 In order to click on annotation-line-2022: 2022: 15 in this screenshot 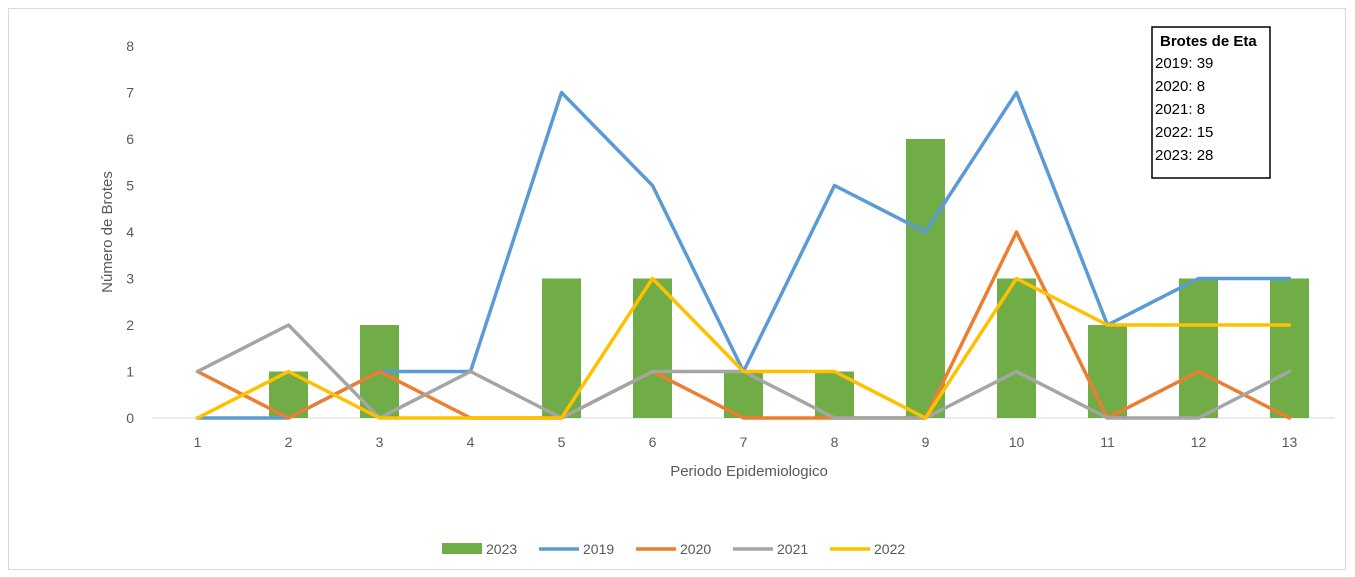, I will do `click(1184, 132)`.